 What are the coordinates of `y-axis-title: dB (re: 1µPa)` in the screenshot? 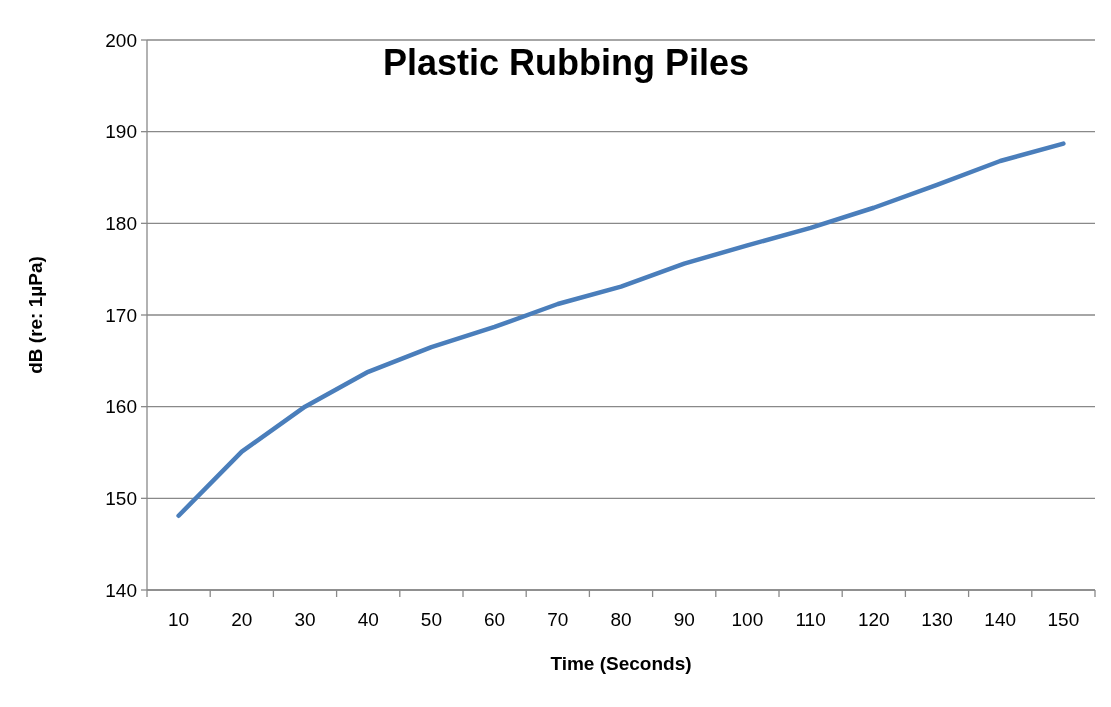 It's located at (35, 315).